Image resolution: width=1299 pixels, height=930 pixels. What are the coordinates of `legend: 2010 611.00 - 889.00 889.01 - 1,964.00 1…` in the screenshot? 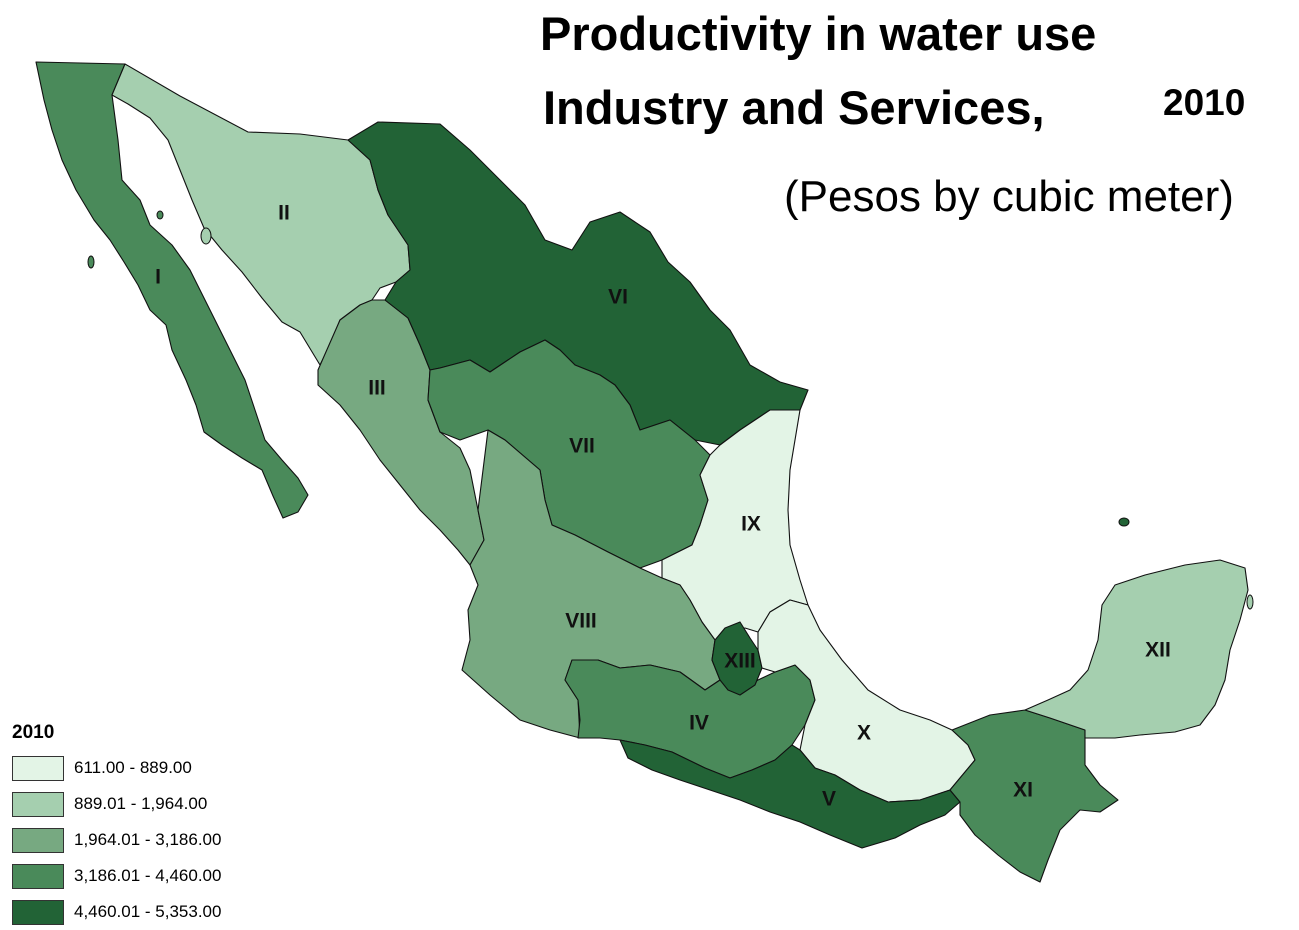 It's located at (116, 826).